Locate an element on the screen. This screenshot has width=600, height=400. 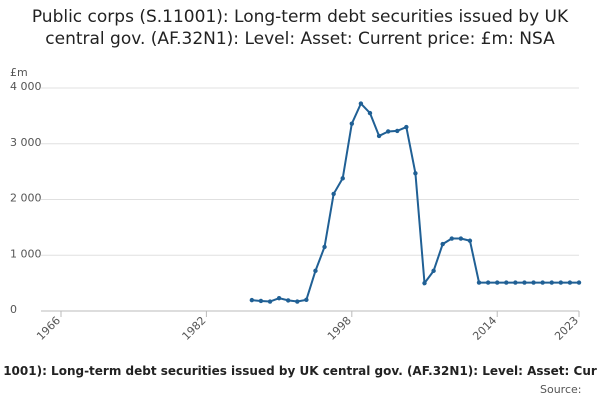
y-tick-label: 3 000 is located at coordinates (26, 142).